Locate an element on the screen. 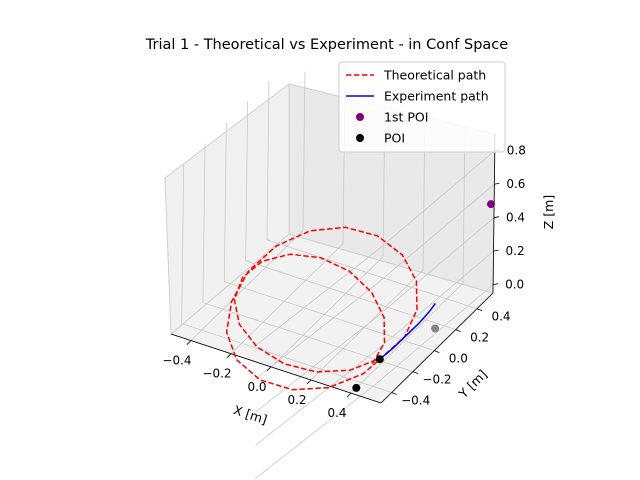  y-tick-label: 0.0 is located at coordinates (458, 359).